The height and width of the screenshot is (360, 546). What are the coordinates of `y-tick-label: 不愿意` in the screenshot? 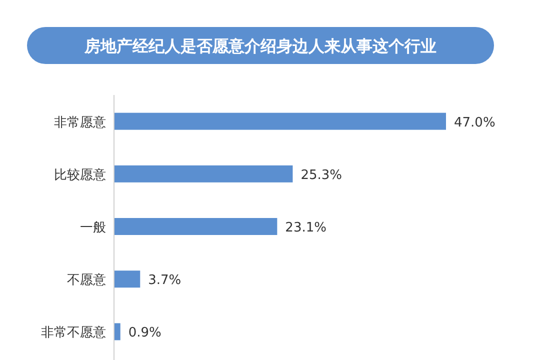 It's located at (86, 280).